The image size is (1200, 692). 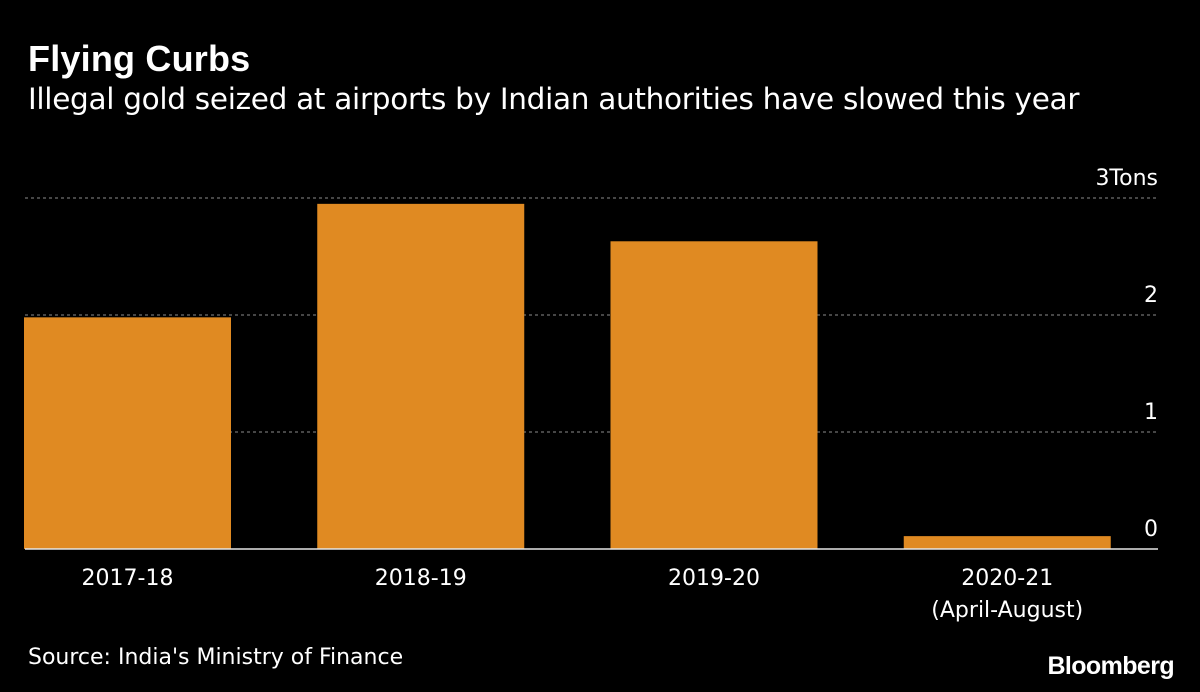 What do you see at coordinates (128, 578) in the screenshot?
I see `x-tick-label: 2017-18` at bounding box center [128, 578].